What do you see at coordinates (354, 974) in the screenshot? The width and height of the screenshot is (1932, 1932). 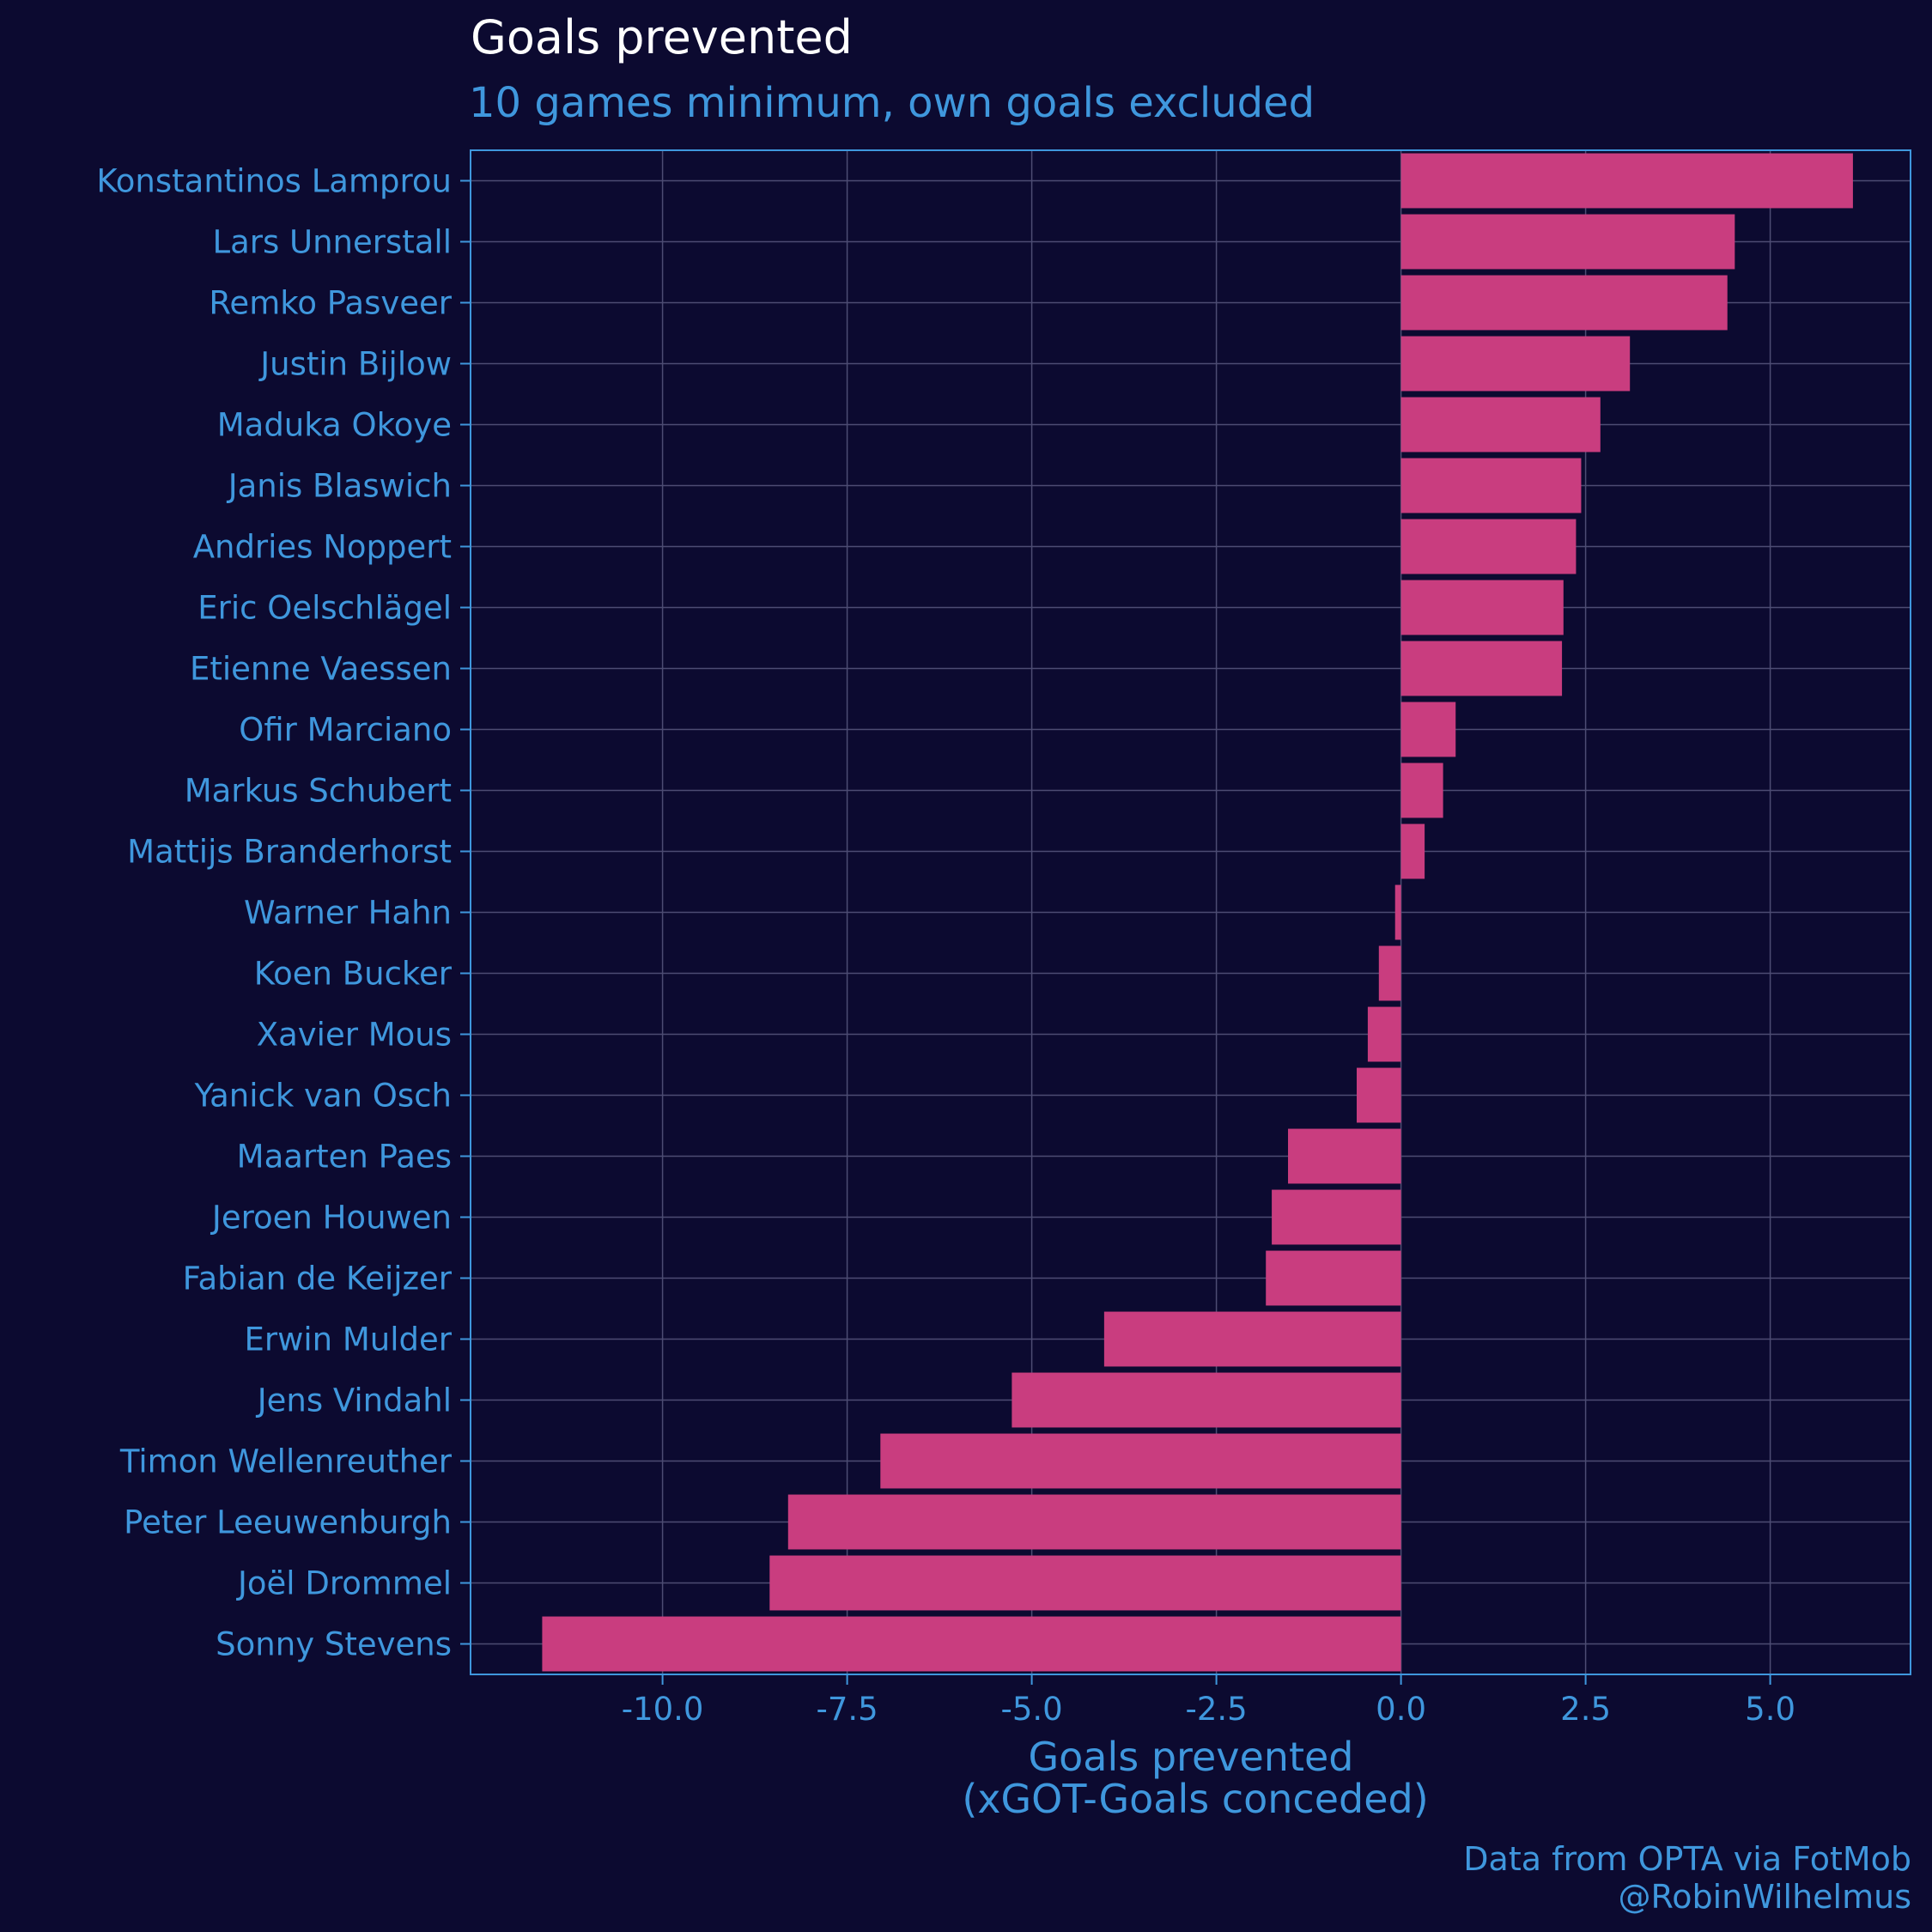 I see `y-tick-label: Koen Bucker` at bounding box center [354, 974].